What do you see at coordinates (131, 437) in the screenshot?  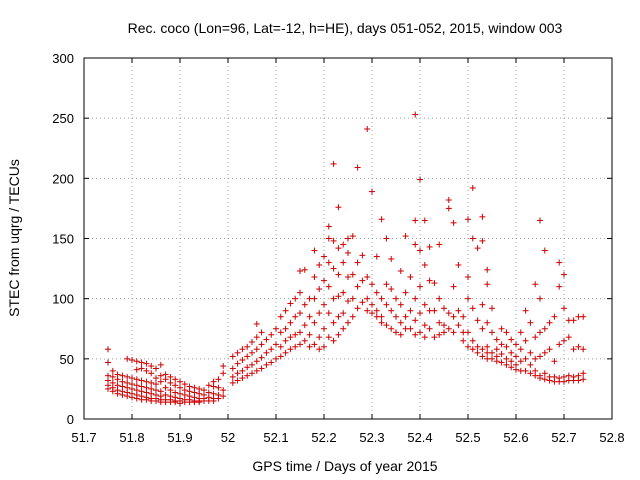 I see `x-tick-label: 51.8` at bounding box center [131, 437].